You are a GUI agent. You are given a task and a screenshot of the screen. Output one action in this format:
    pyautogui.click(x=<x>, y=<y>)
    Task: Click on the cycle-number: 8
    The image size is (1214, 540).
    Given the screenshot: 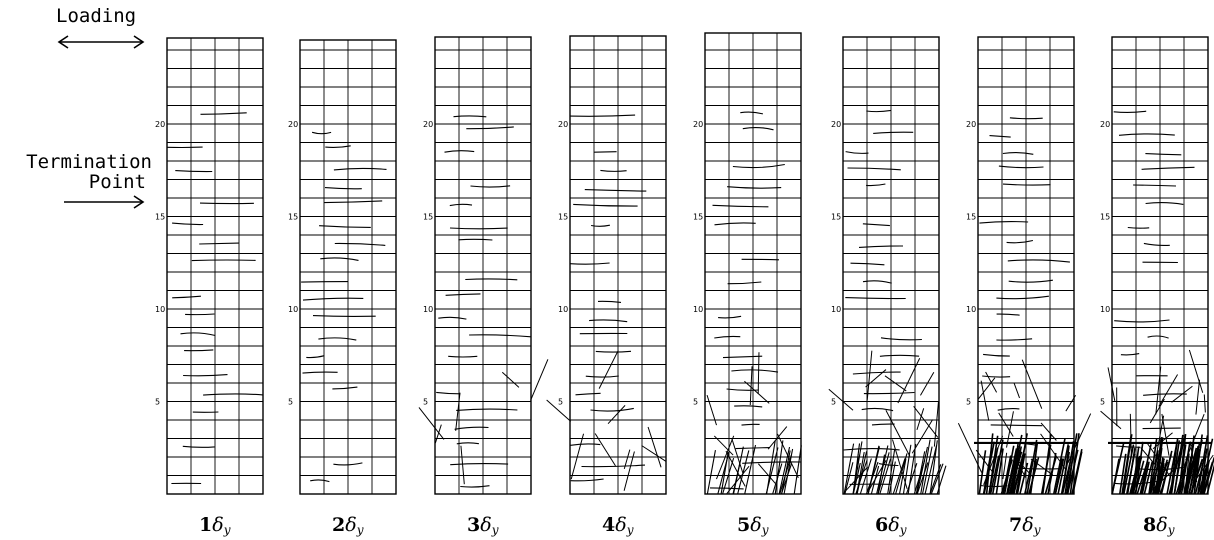 What is the action you would take?
    pyautogui.click(x=1150, y=525)
    